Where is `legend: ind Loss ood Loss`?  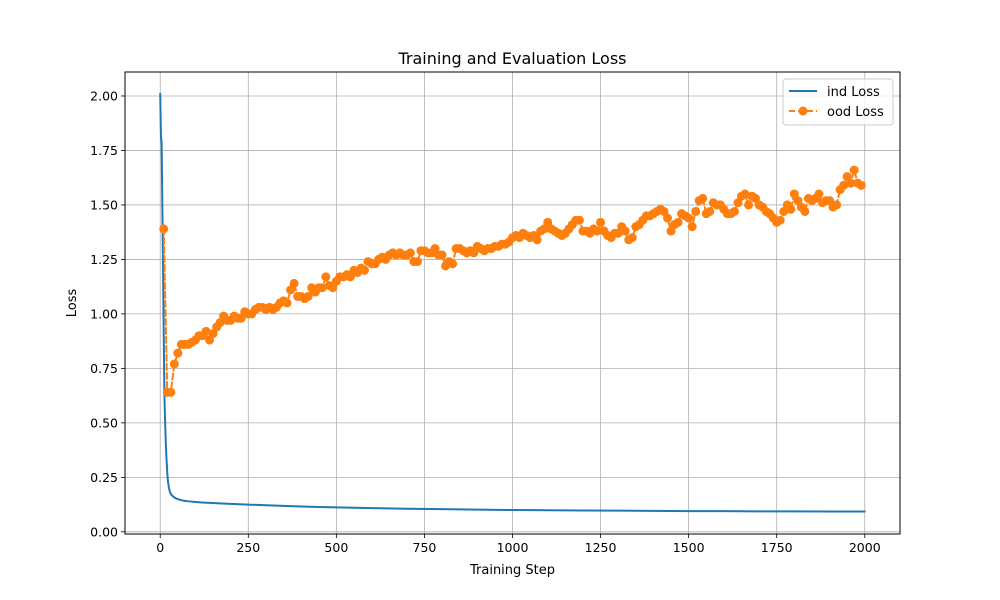
legend: ind Loss ood Loss is located at coordinates (838, 102).